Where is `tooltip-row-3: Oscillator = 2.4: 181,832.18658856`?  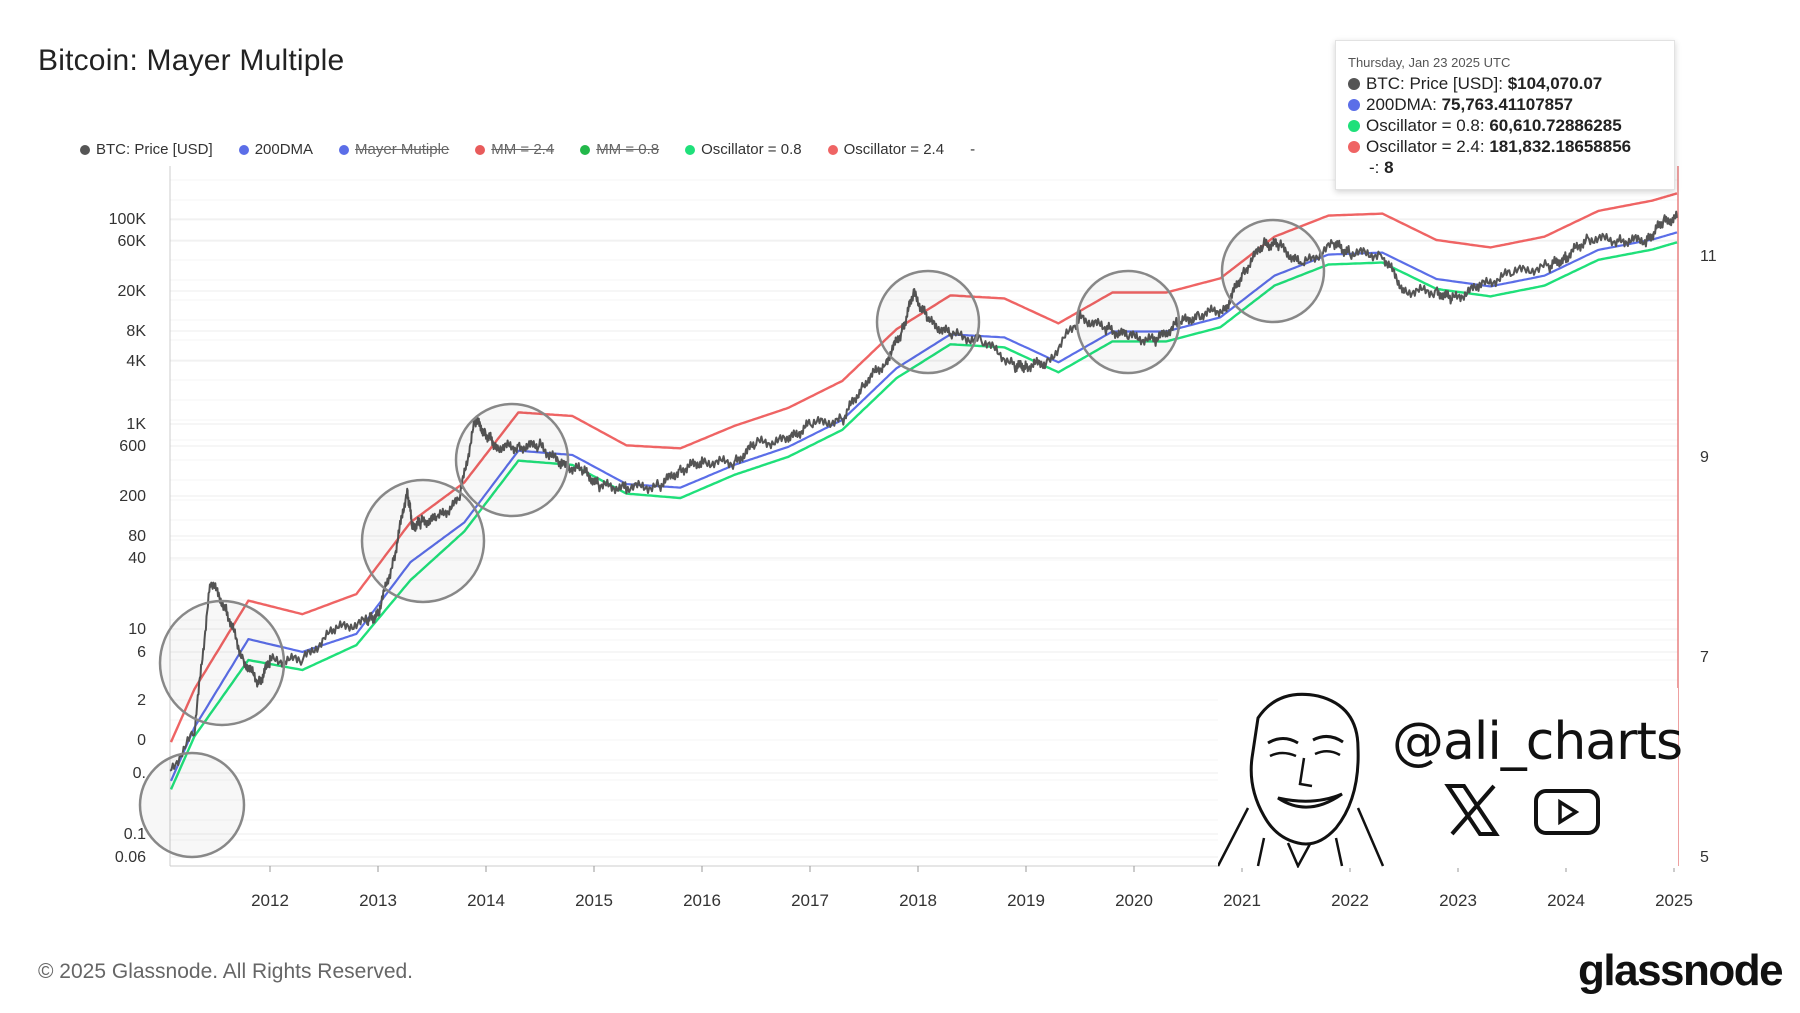 tooltip-row-3: Oscillator = 2.4: 181,832.18658856 is located at coordinates (1511, 146).